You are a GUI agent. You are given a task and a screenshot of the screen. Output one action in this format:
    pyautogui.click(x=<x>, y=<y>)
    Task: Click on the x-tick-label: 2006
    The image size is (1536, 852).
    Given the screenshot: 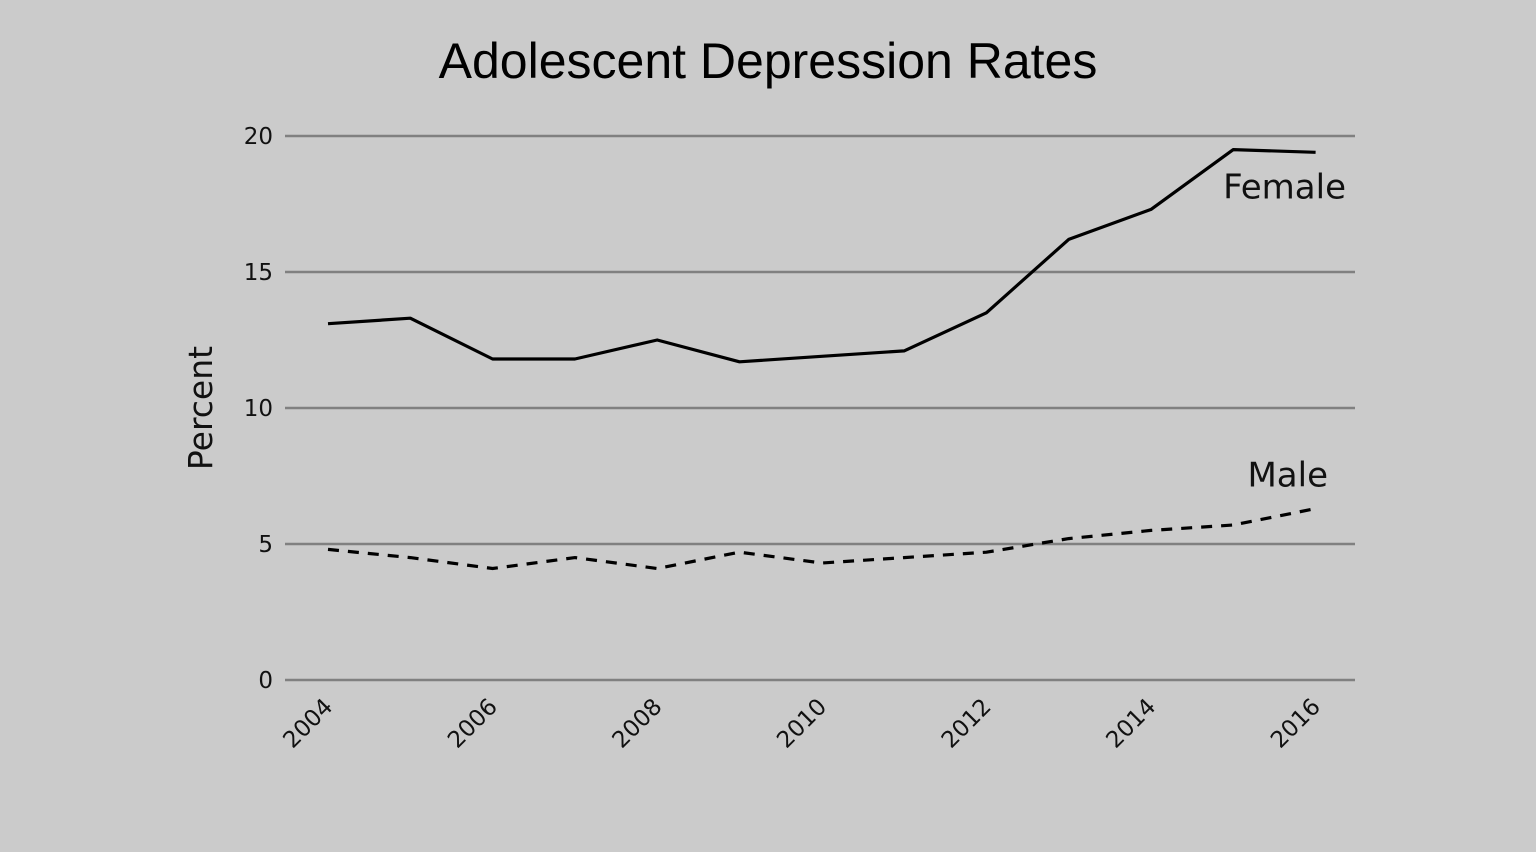 What is the action you would take?
    pyautogui.click(x=473, y=724)
    